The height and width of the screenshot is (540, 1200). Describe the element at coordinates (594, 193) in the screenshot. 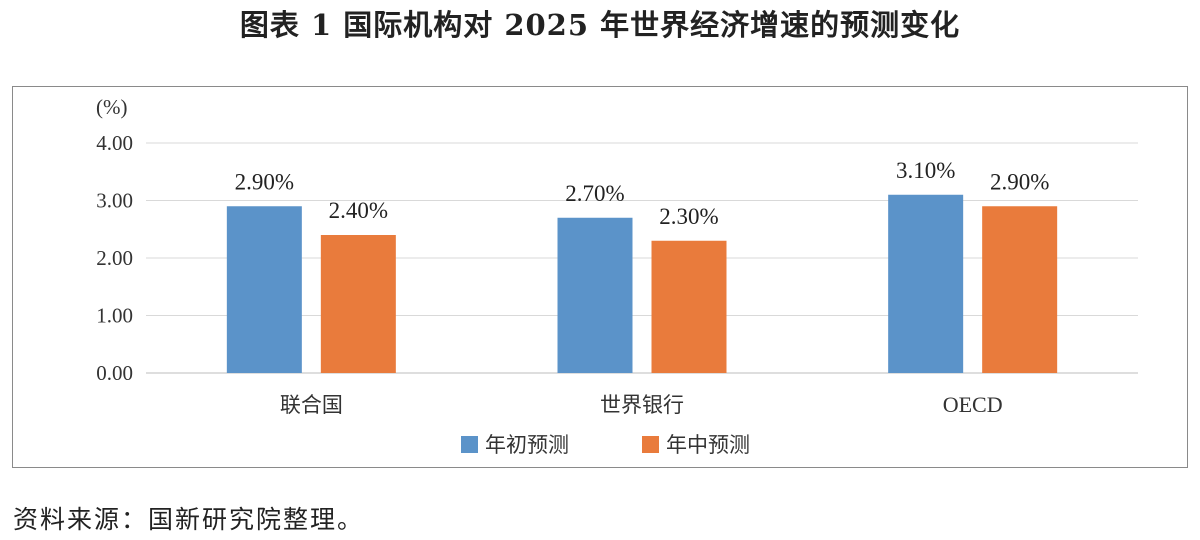

I see `data-label: 2.70%` at that location.